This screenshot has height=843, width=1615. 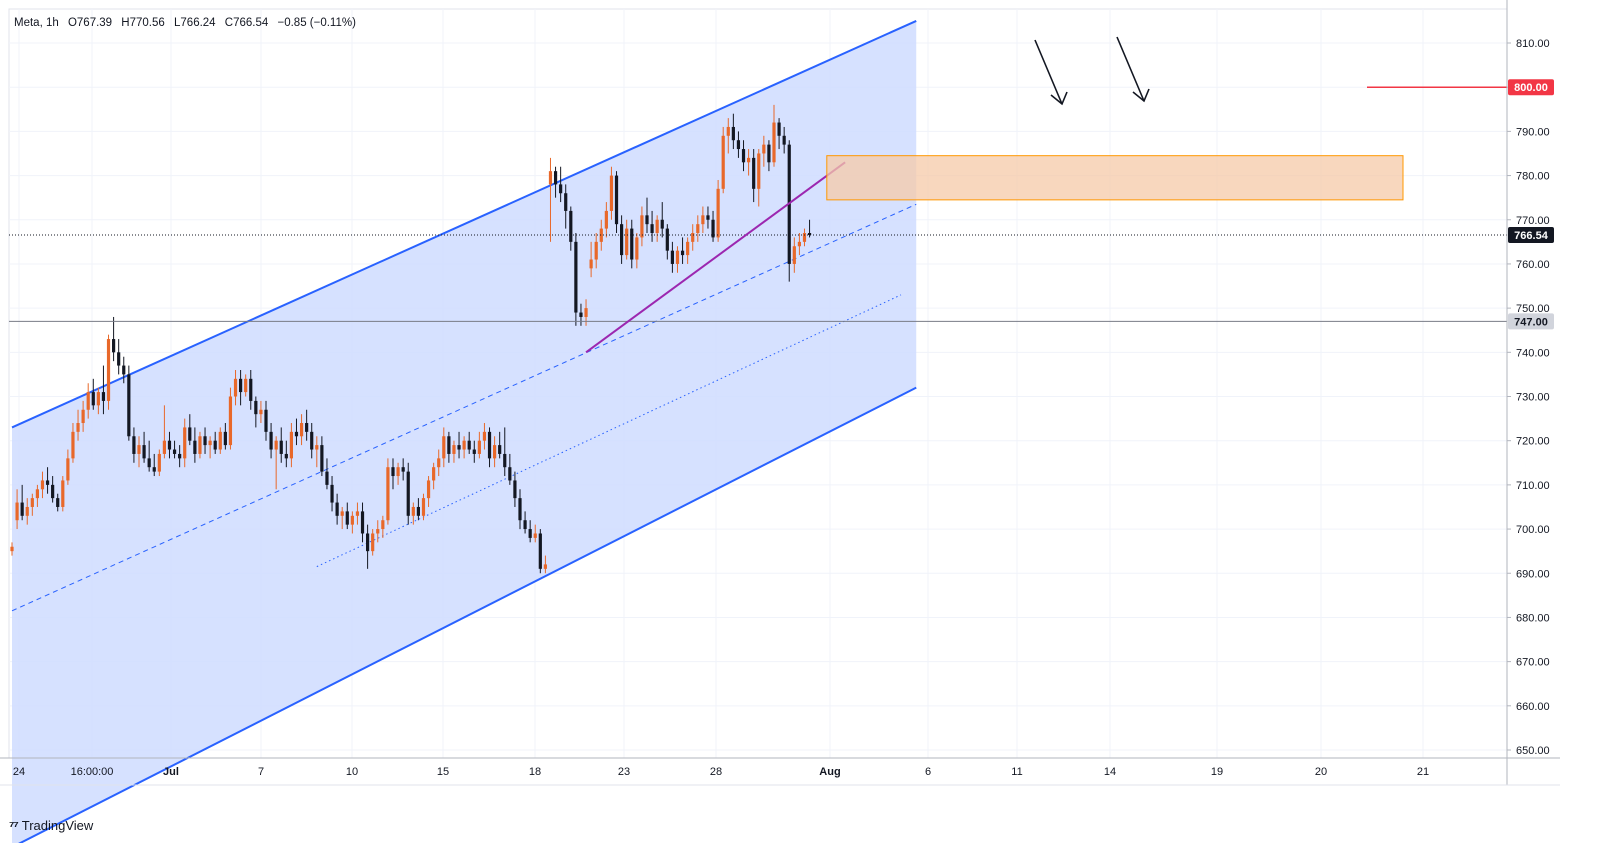 What do you see at coordinates (171, 772) in the screenshot?
I see `x-tick-label: Jul` at bounding box center [171, 772].